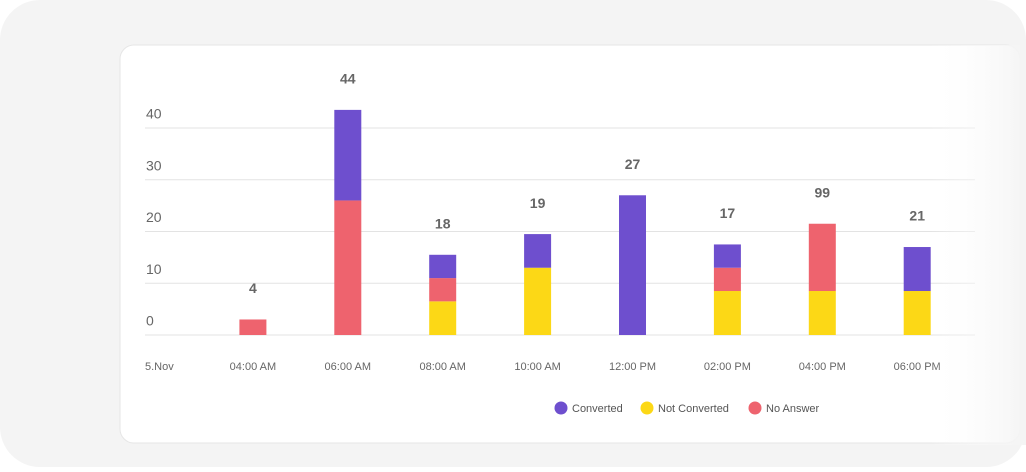  What do you see at coordinates (443, 223) in the screenshot?
I see `total-label: 18` at bounding box center [443, 223].